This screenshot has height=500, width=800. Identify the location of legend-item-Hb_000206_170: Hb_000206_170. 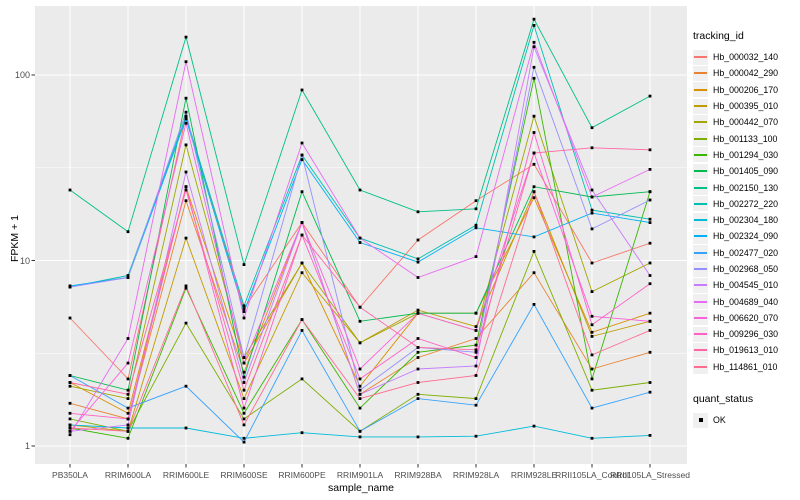
(746, 90).